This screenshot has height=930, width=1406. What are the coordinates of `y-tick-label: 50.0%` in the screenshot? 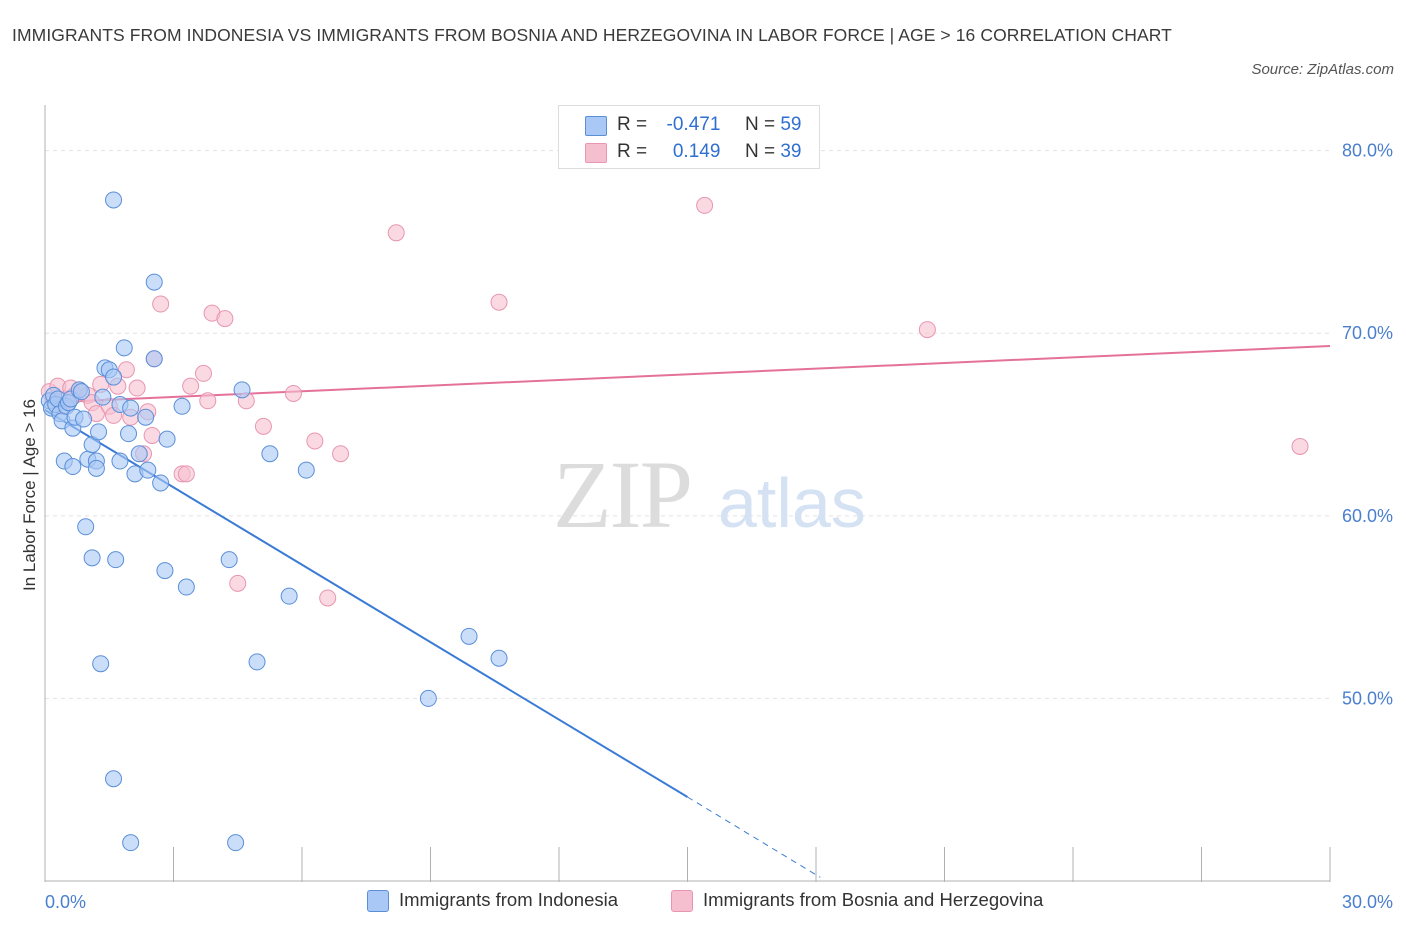 It's located at (1367, 698).